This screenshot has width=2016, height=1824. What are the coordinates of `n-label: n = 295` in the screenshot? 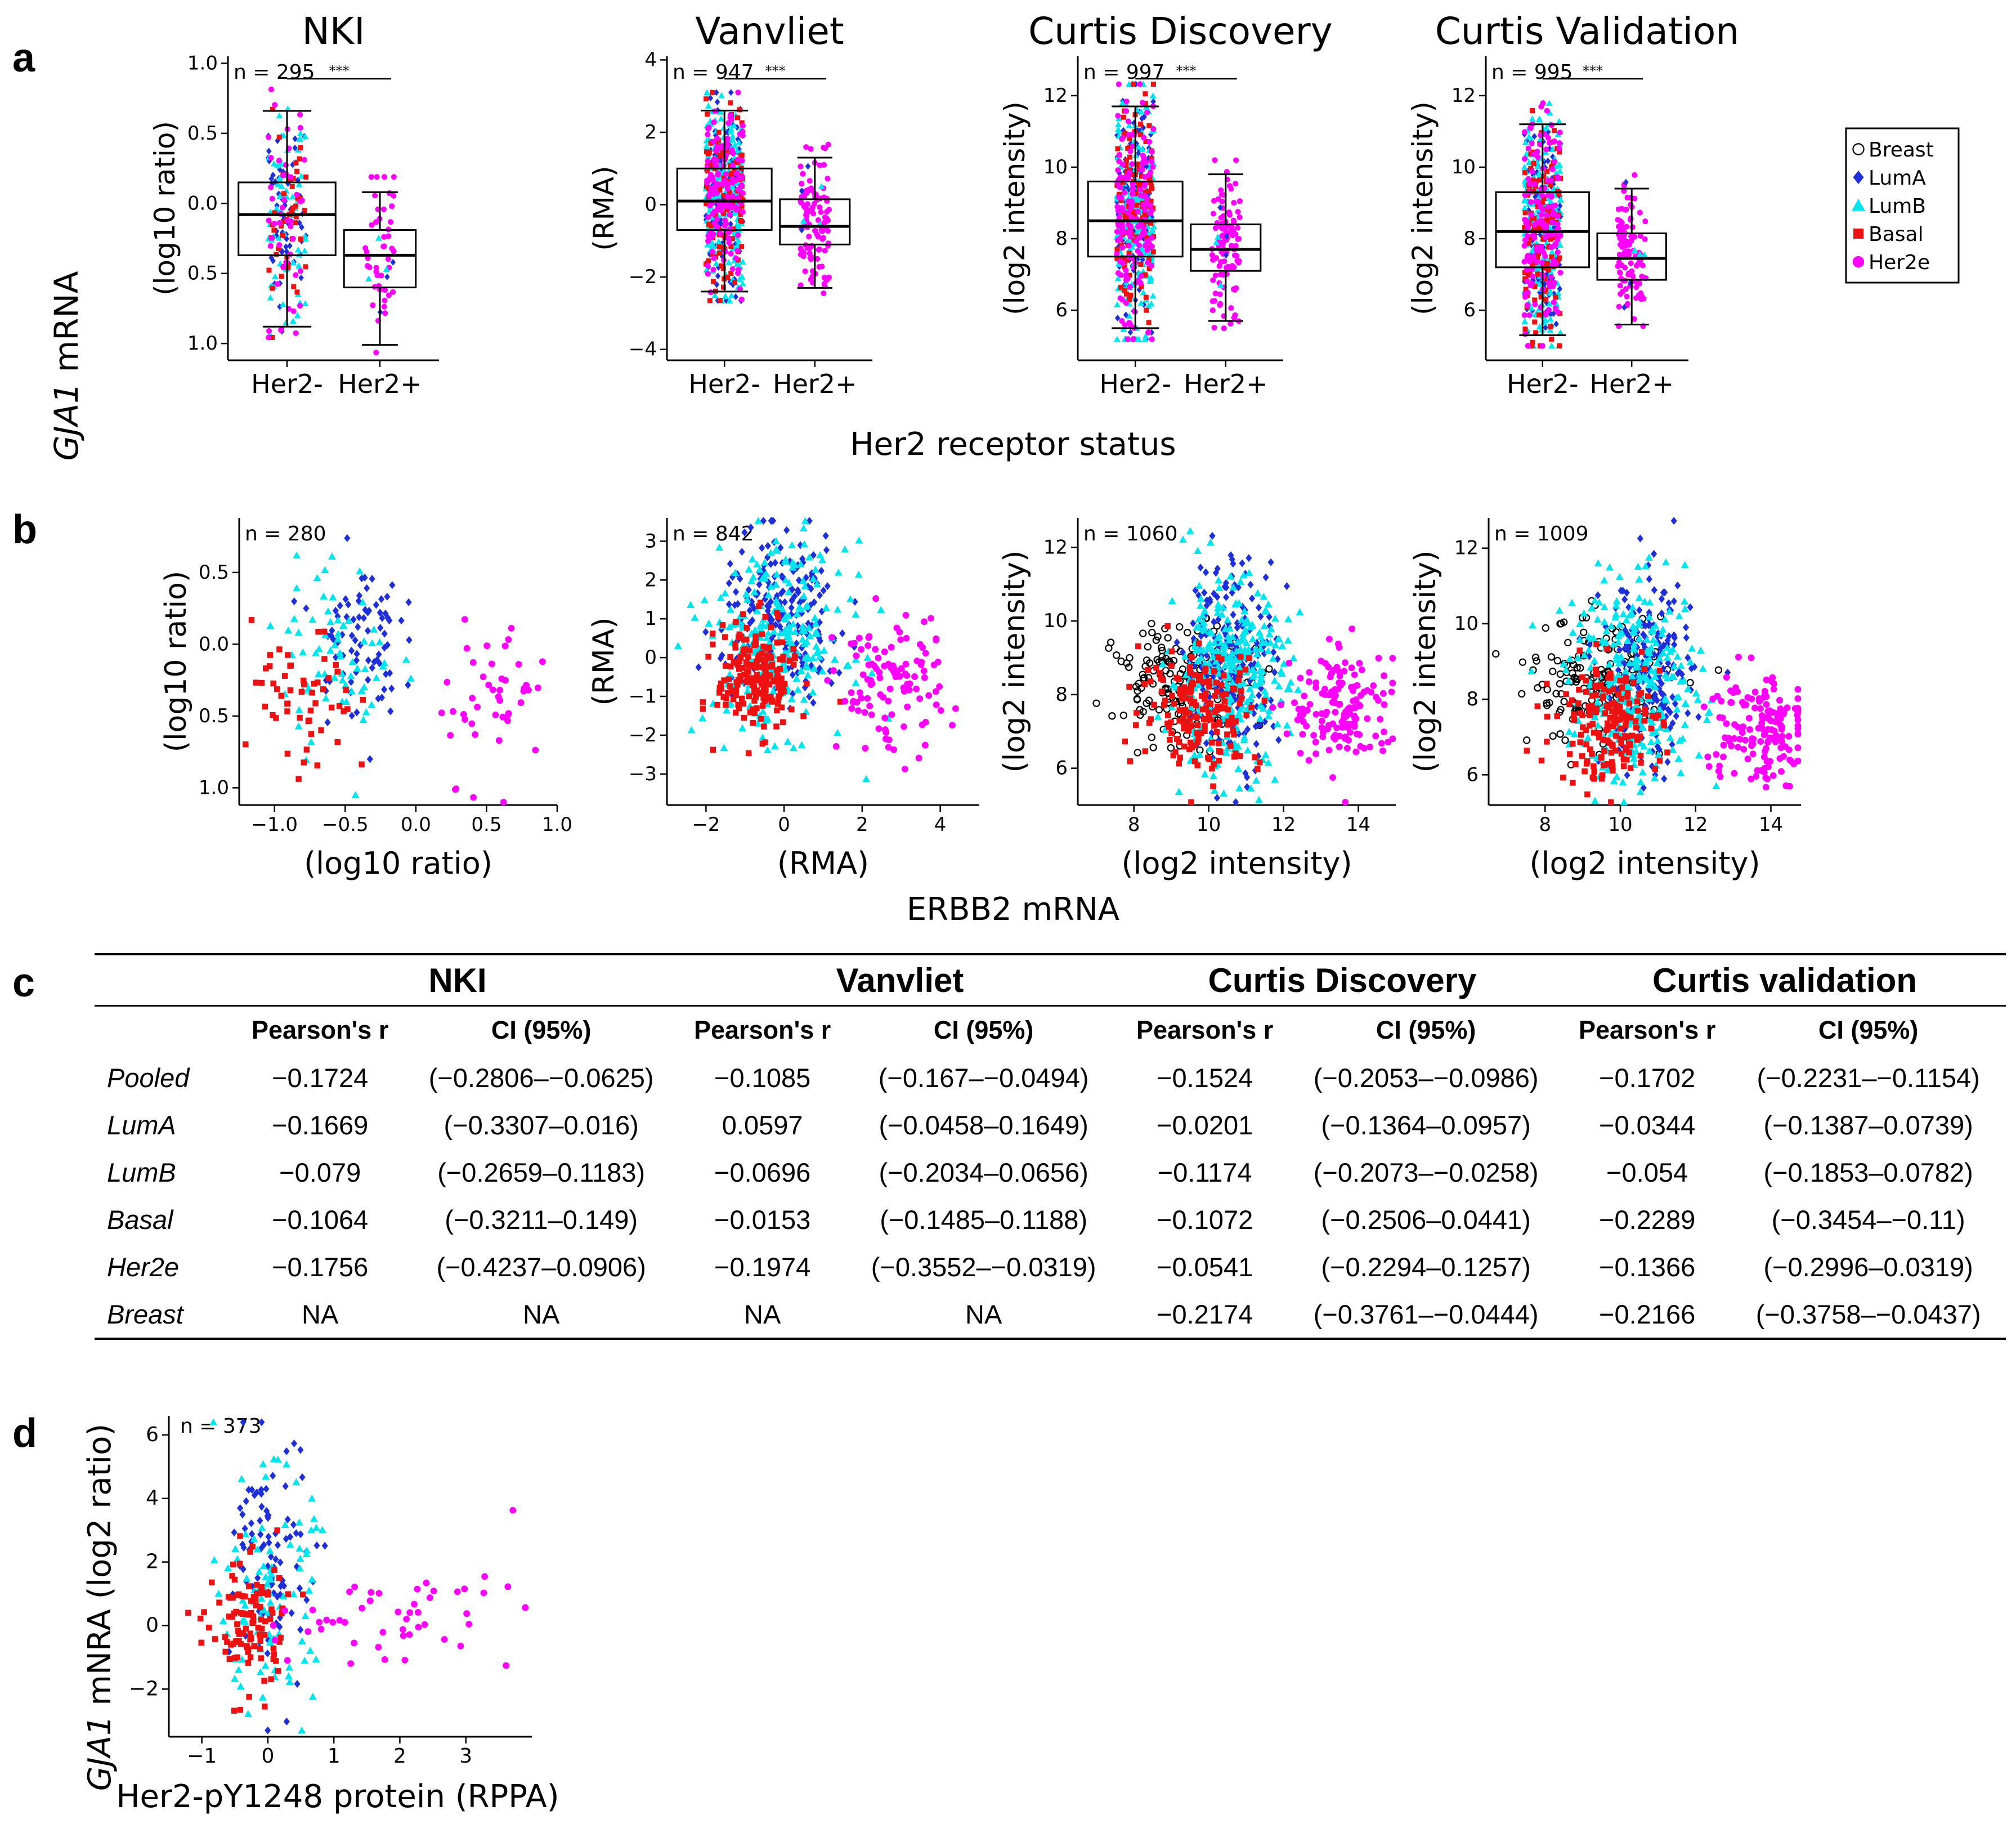 It's located at (274, 72).